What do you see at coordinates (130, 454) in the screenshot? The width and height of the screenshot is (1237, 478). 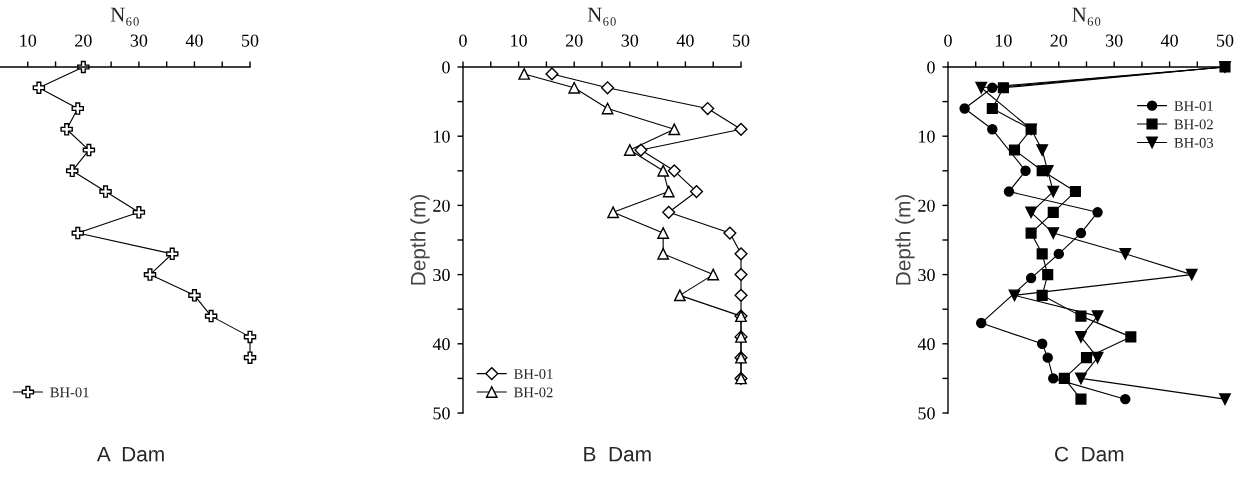 I see `text: A Dam` at bounding box center [130, 454].